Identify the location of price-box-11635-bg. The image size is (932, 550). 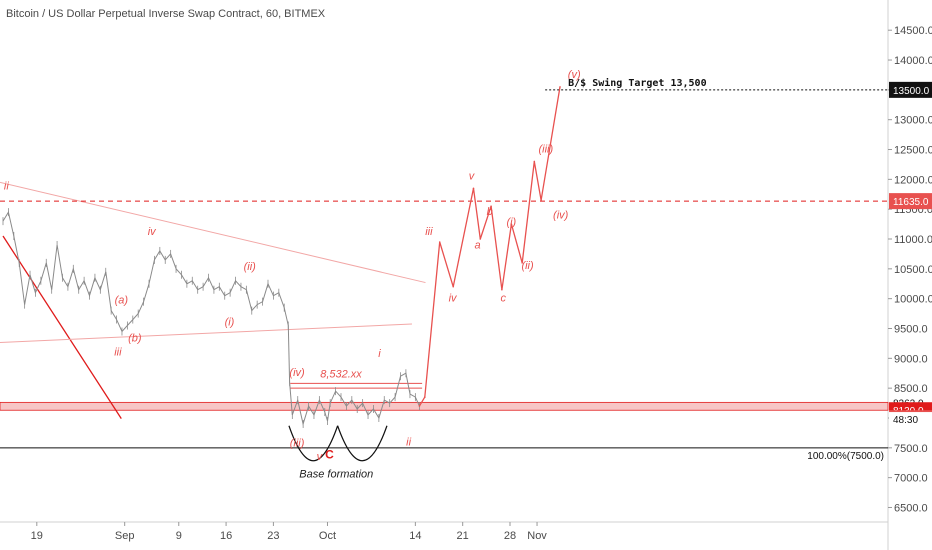
(910, 201).